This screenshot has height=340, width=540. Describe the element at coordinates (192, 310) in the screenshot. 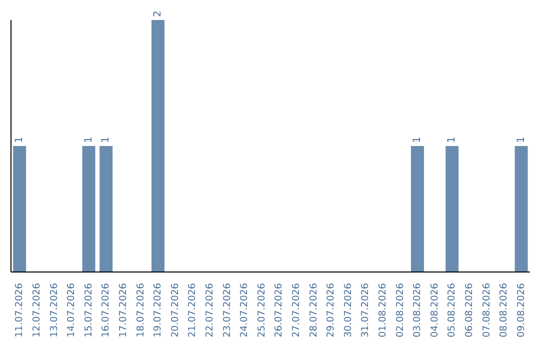

I see `x-tick-label: 21.07.2026` at that location.